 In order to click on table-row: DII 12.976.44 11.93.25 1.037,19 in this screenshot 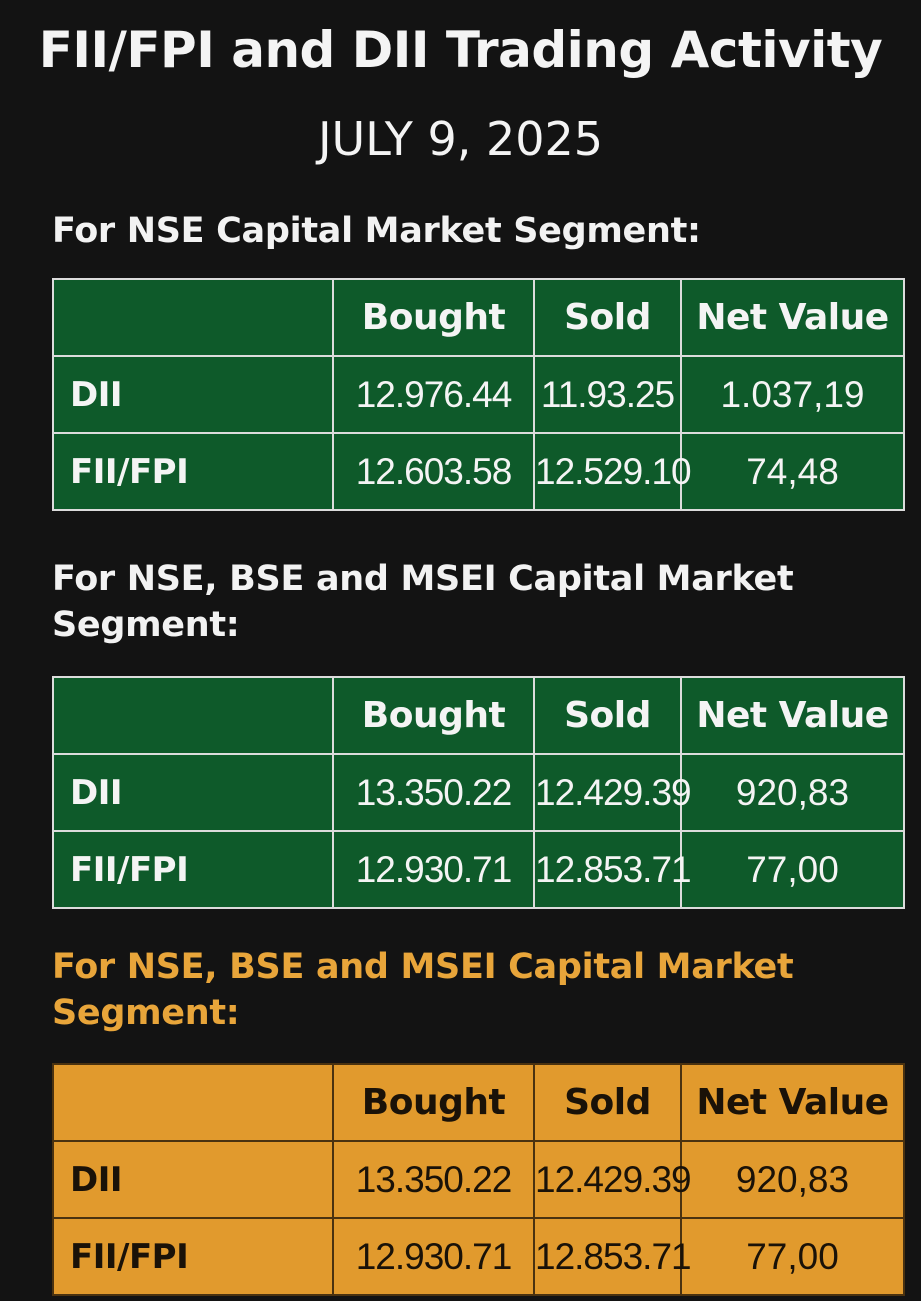, I will do `click(478, 394)`.